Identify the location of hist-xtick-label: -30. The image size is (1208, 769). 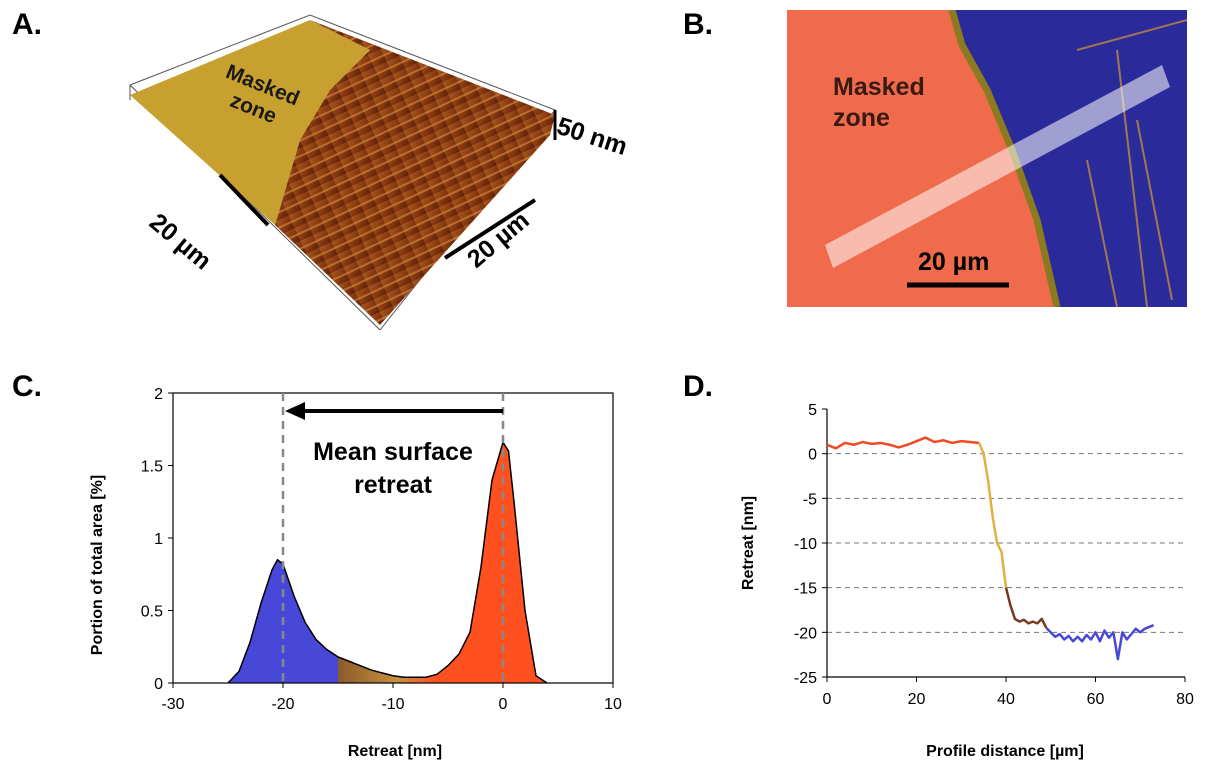
(172, 704).